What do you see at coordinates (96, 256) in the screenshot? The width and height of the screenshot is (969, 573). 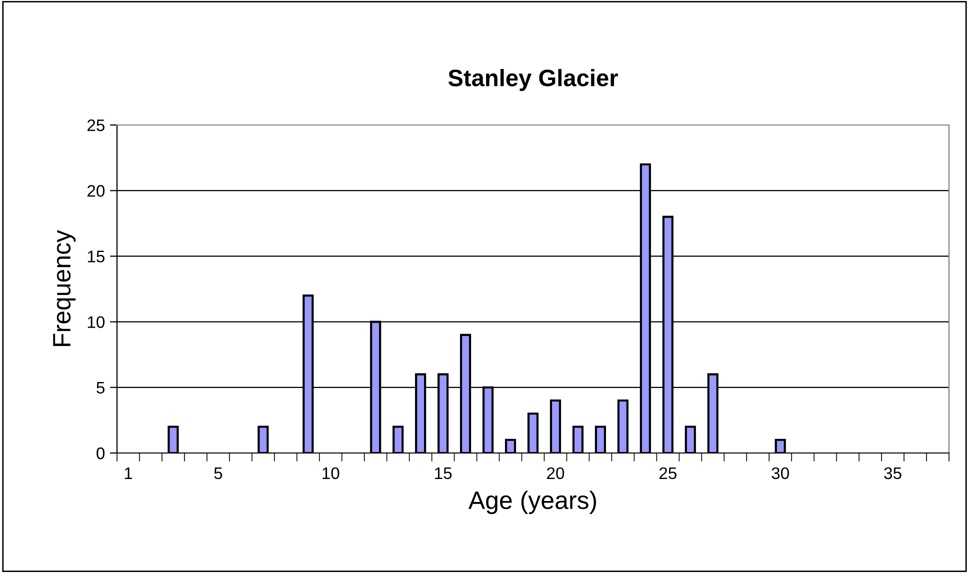 I see `y-tick-label: 15` at bounding box center [96, 256].